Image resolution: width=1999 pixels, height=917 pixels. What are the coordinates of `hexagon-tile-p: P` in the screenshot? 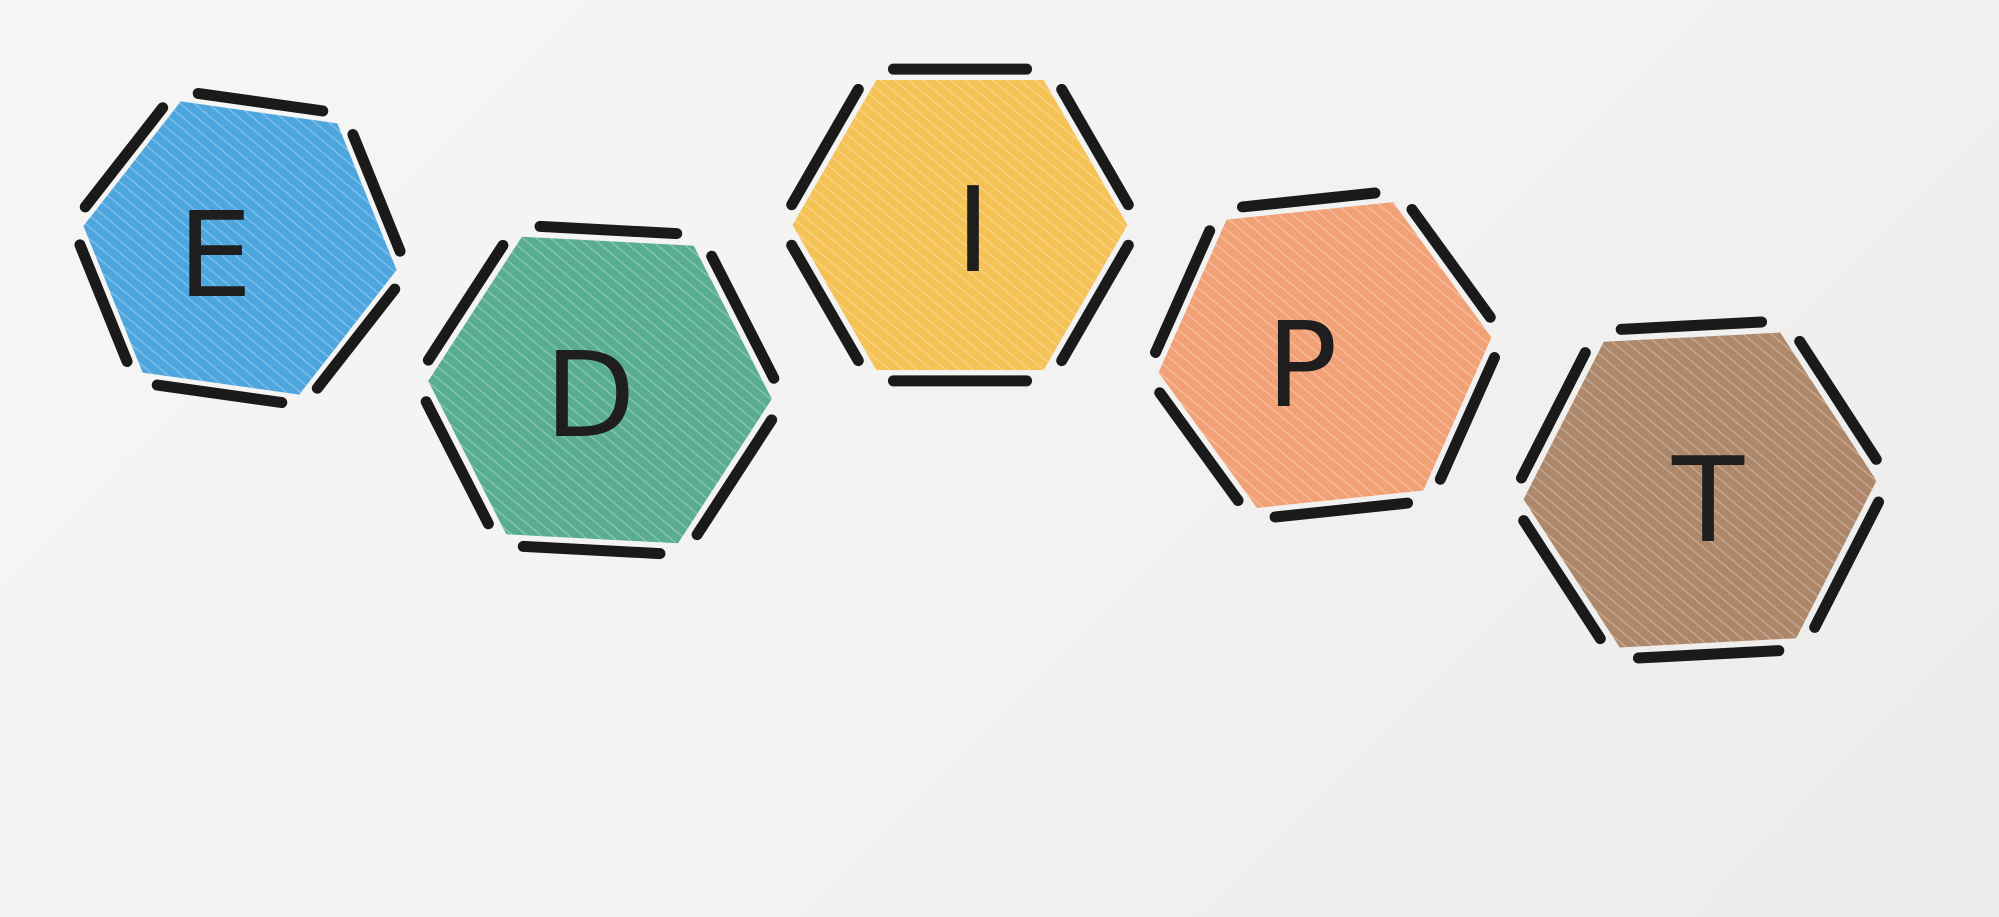 It's located at (1325, 355).